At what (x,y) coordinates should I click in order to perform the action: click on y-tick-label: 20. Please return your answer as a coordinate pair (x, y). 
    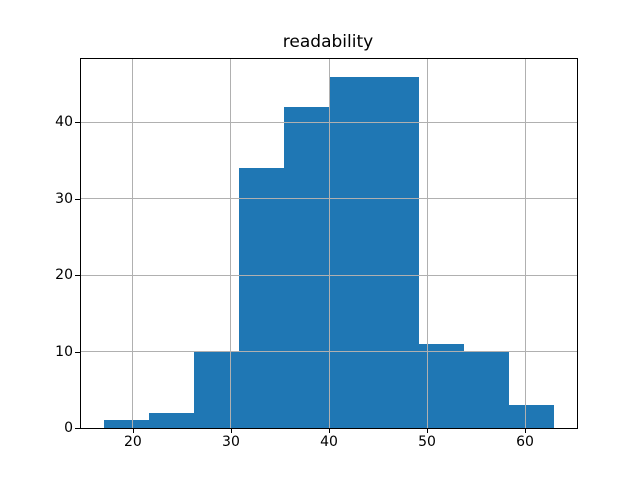
    Looking at the image, I should click on (64, 275).